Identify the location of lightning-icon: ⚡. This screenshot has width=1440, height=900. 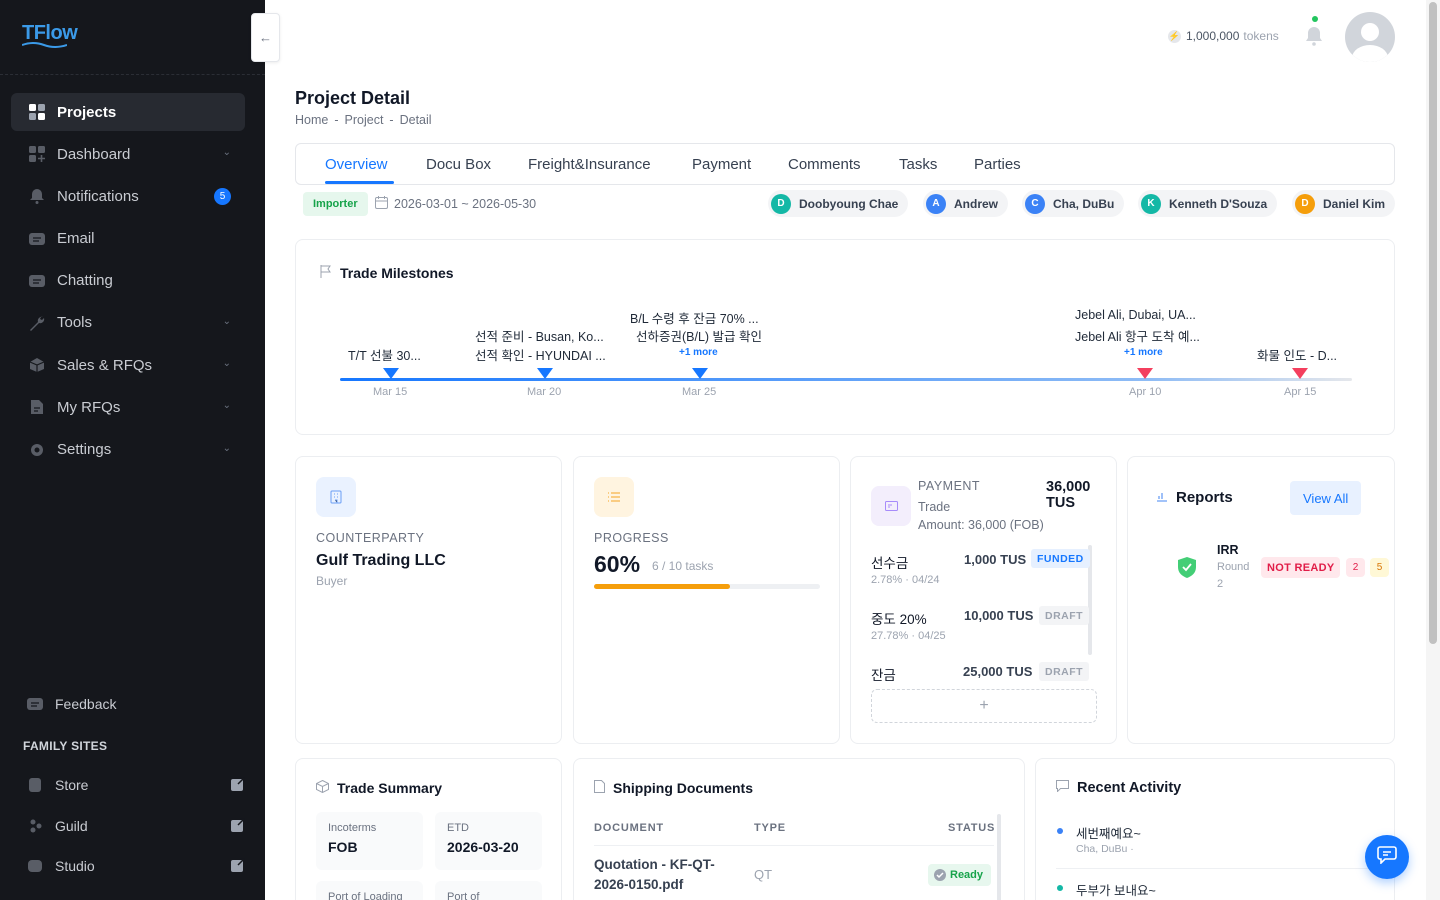
(1174, 36).